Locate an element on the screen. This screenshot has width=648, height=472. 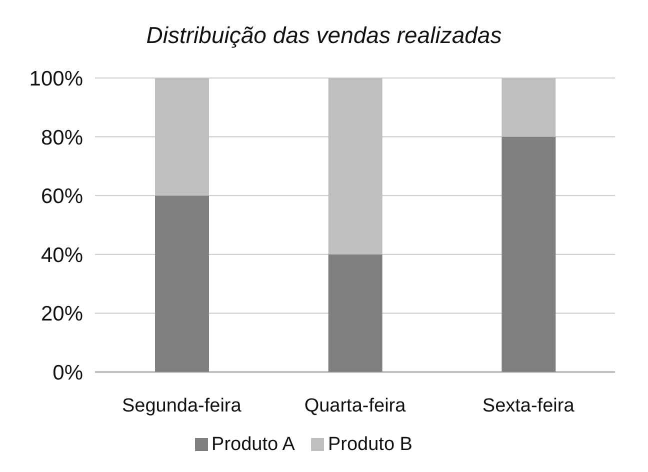
x-tick-label: Quarta-feira is located at coordinates (355, 405).